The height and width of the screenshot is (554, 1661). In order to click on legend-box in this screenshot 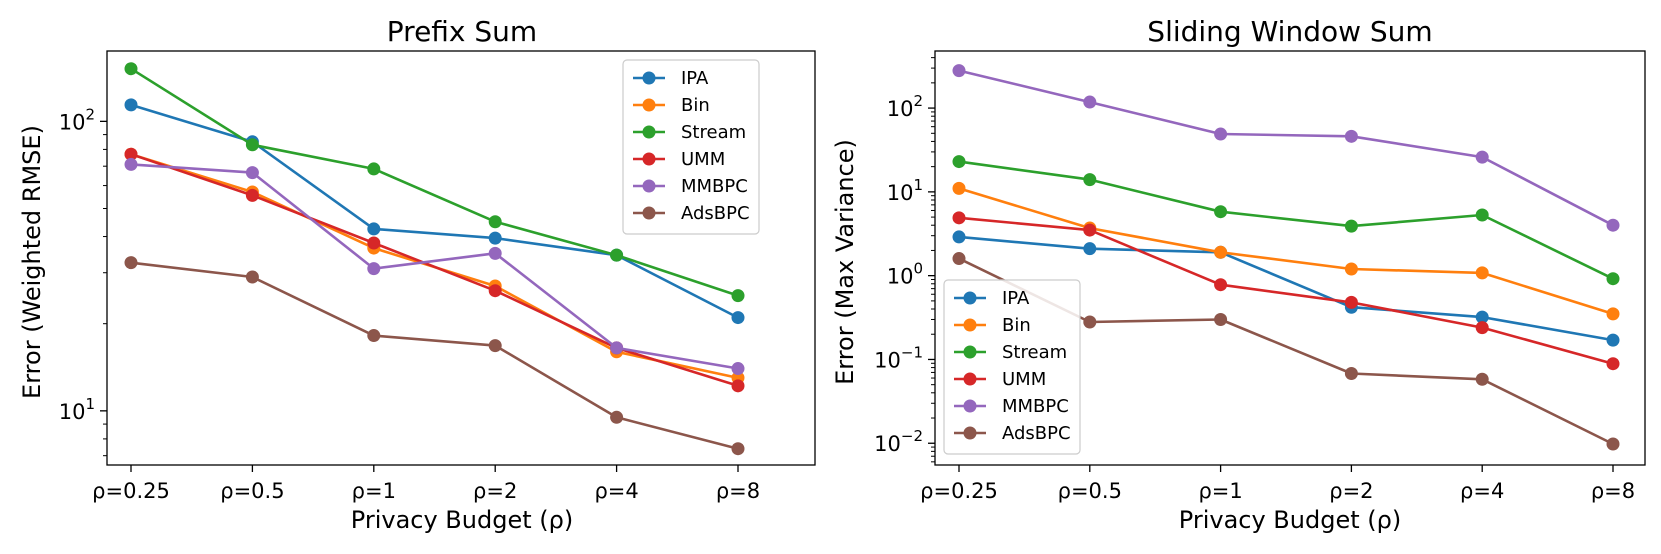, I will do `click(1012, 367)`.